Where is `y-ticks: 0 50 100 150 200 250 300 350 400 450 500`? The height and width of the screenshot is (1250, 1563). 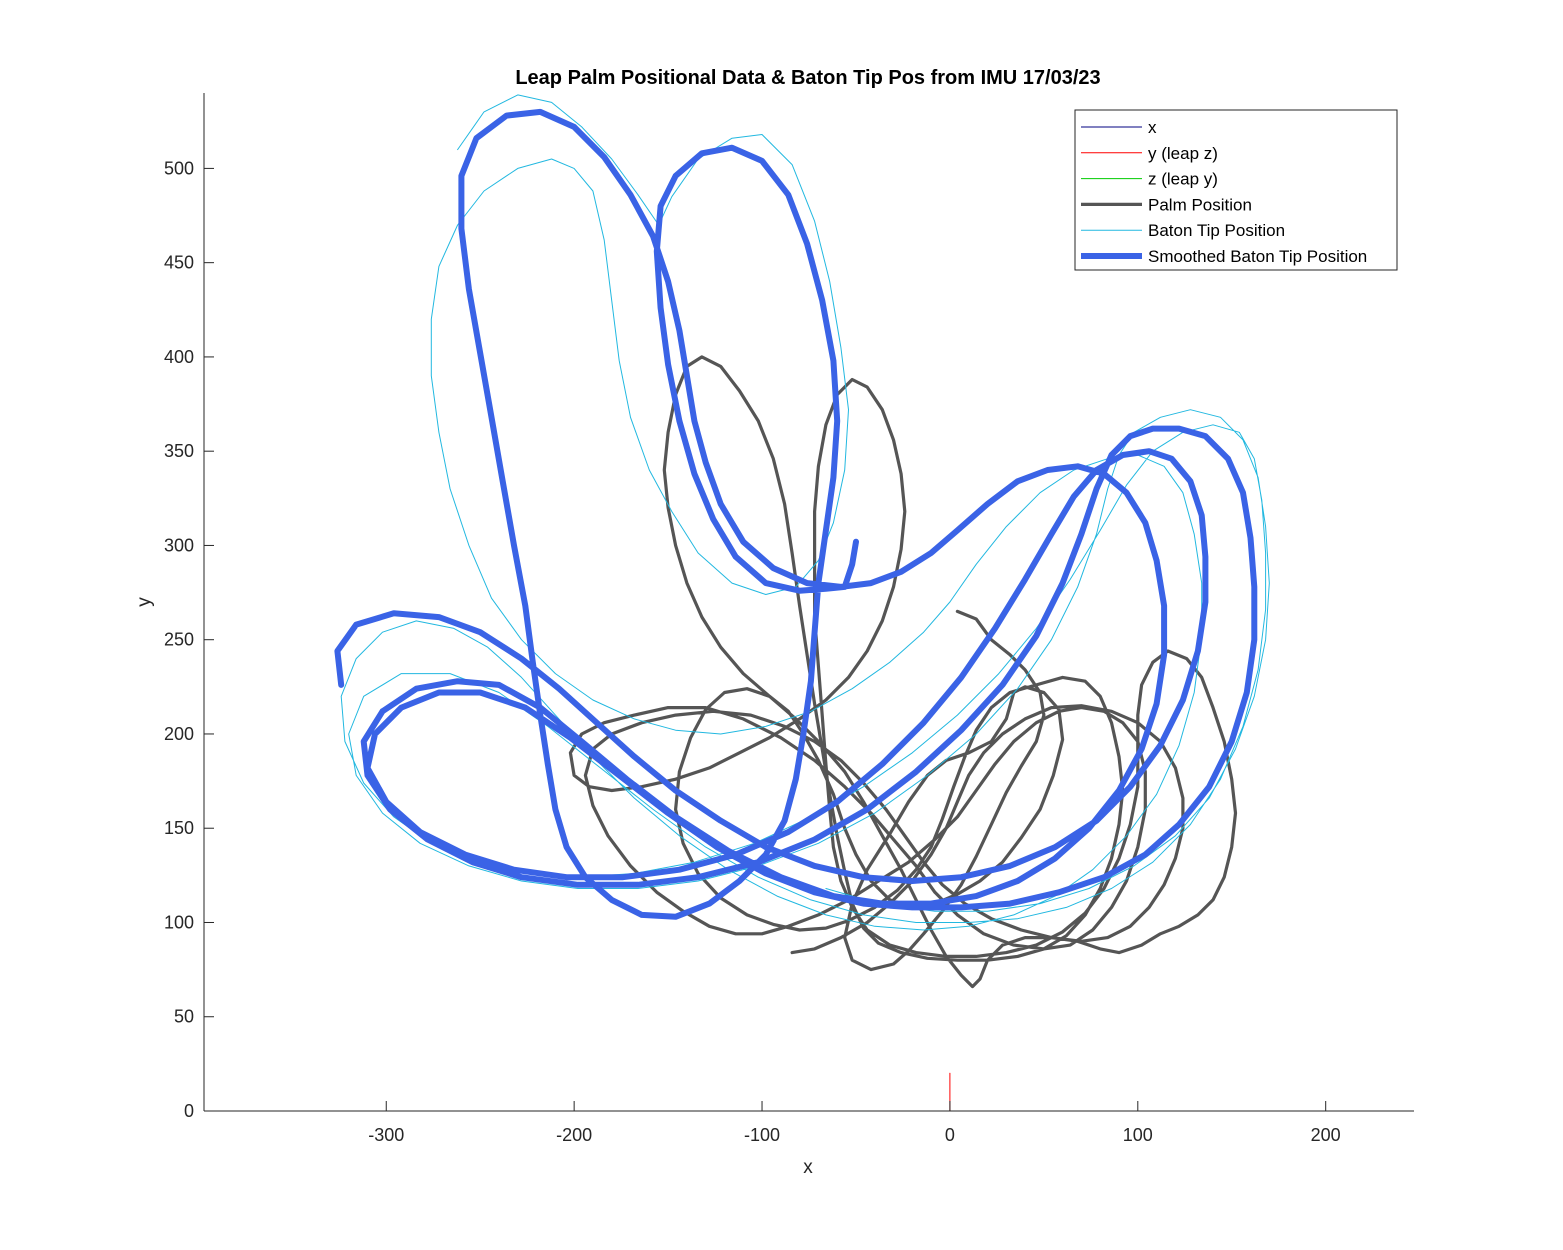
y-ticks: 0 50 100 150 200 250 300 350 400 450 500 is located at coordinates (189, 639).